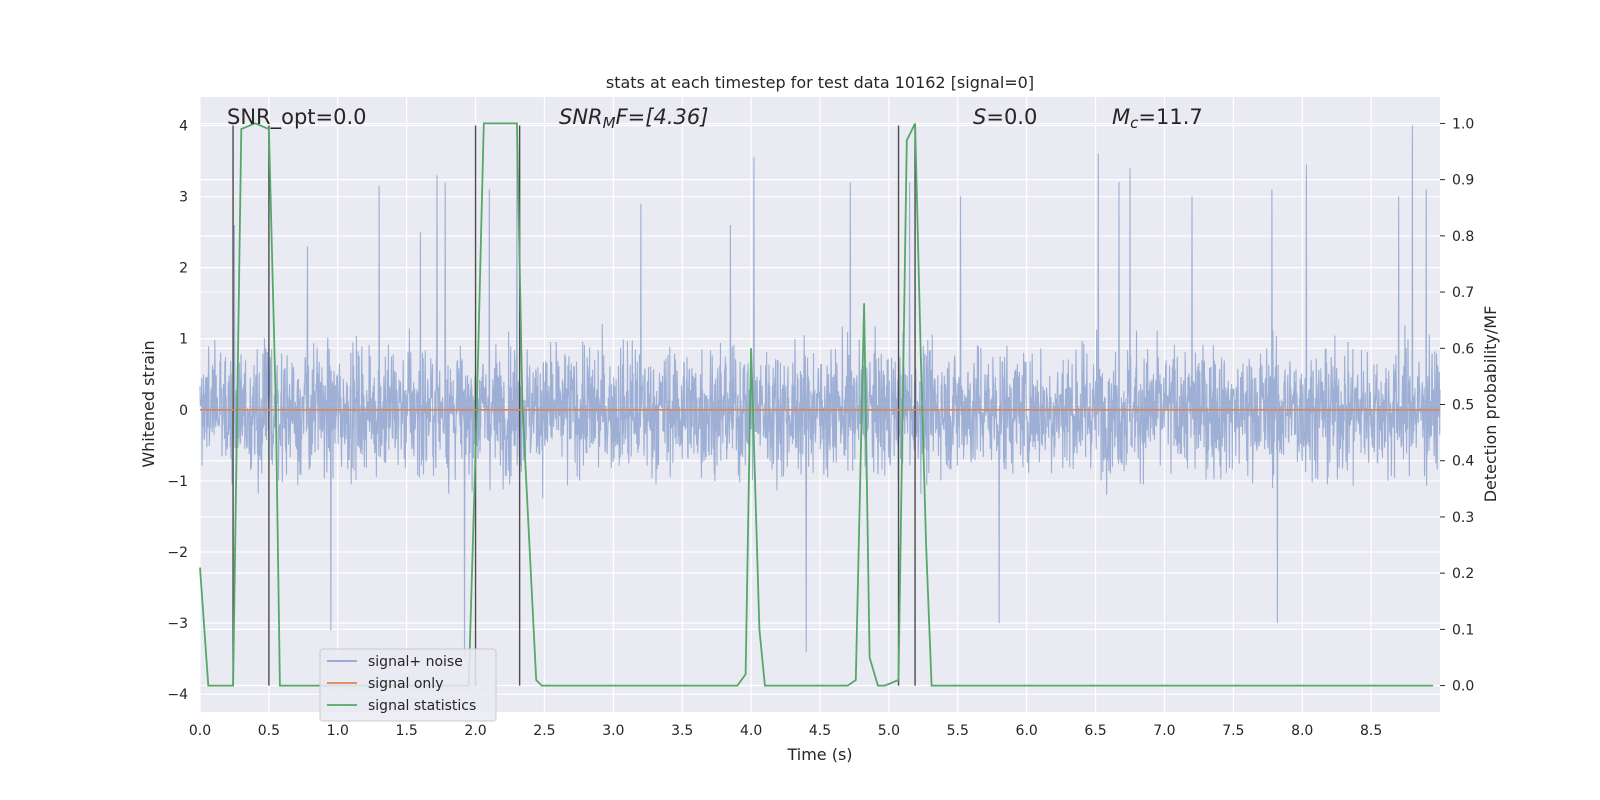 Image resolution: width=1600 pixels, height=800 pixels. What do you see at coordinates (979, 117) in the screenshot?
I see `annotation-s-symbol: S` at bounding box center [979, 117].